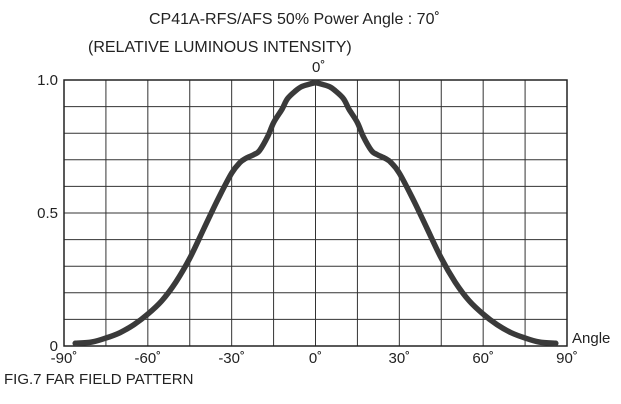  Describe the element at coordinates (98, 379) in the screenshot. I see `figure-caption: FIG.7 FAR FIELD PATTERN` at that location.